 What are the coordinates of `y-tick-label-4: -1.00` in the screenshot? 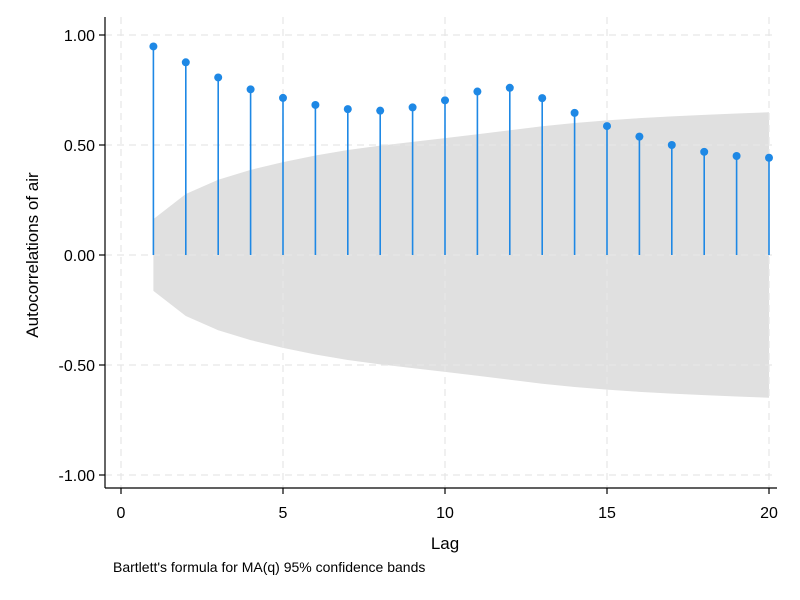 It's located at (77, 476).